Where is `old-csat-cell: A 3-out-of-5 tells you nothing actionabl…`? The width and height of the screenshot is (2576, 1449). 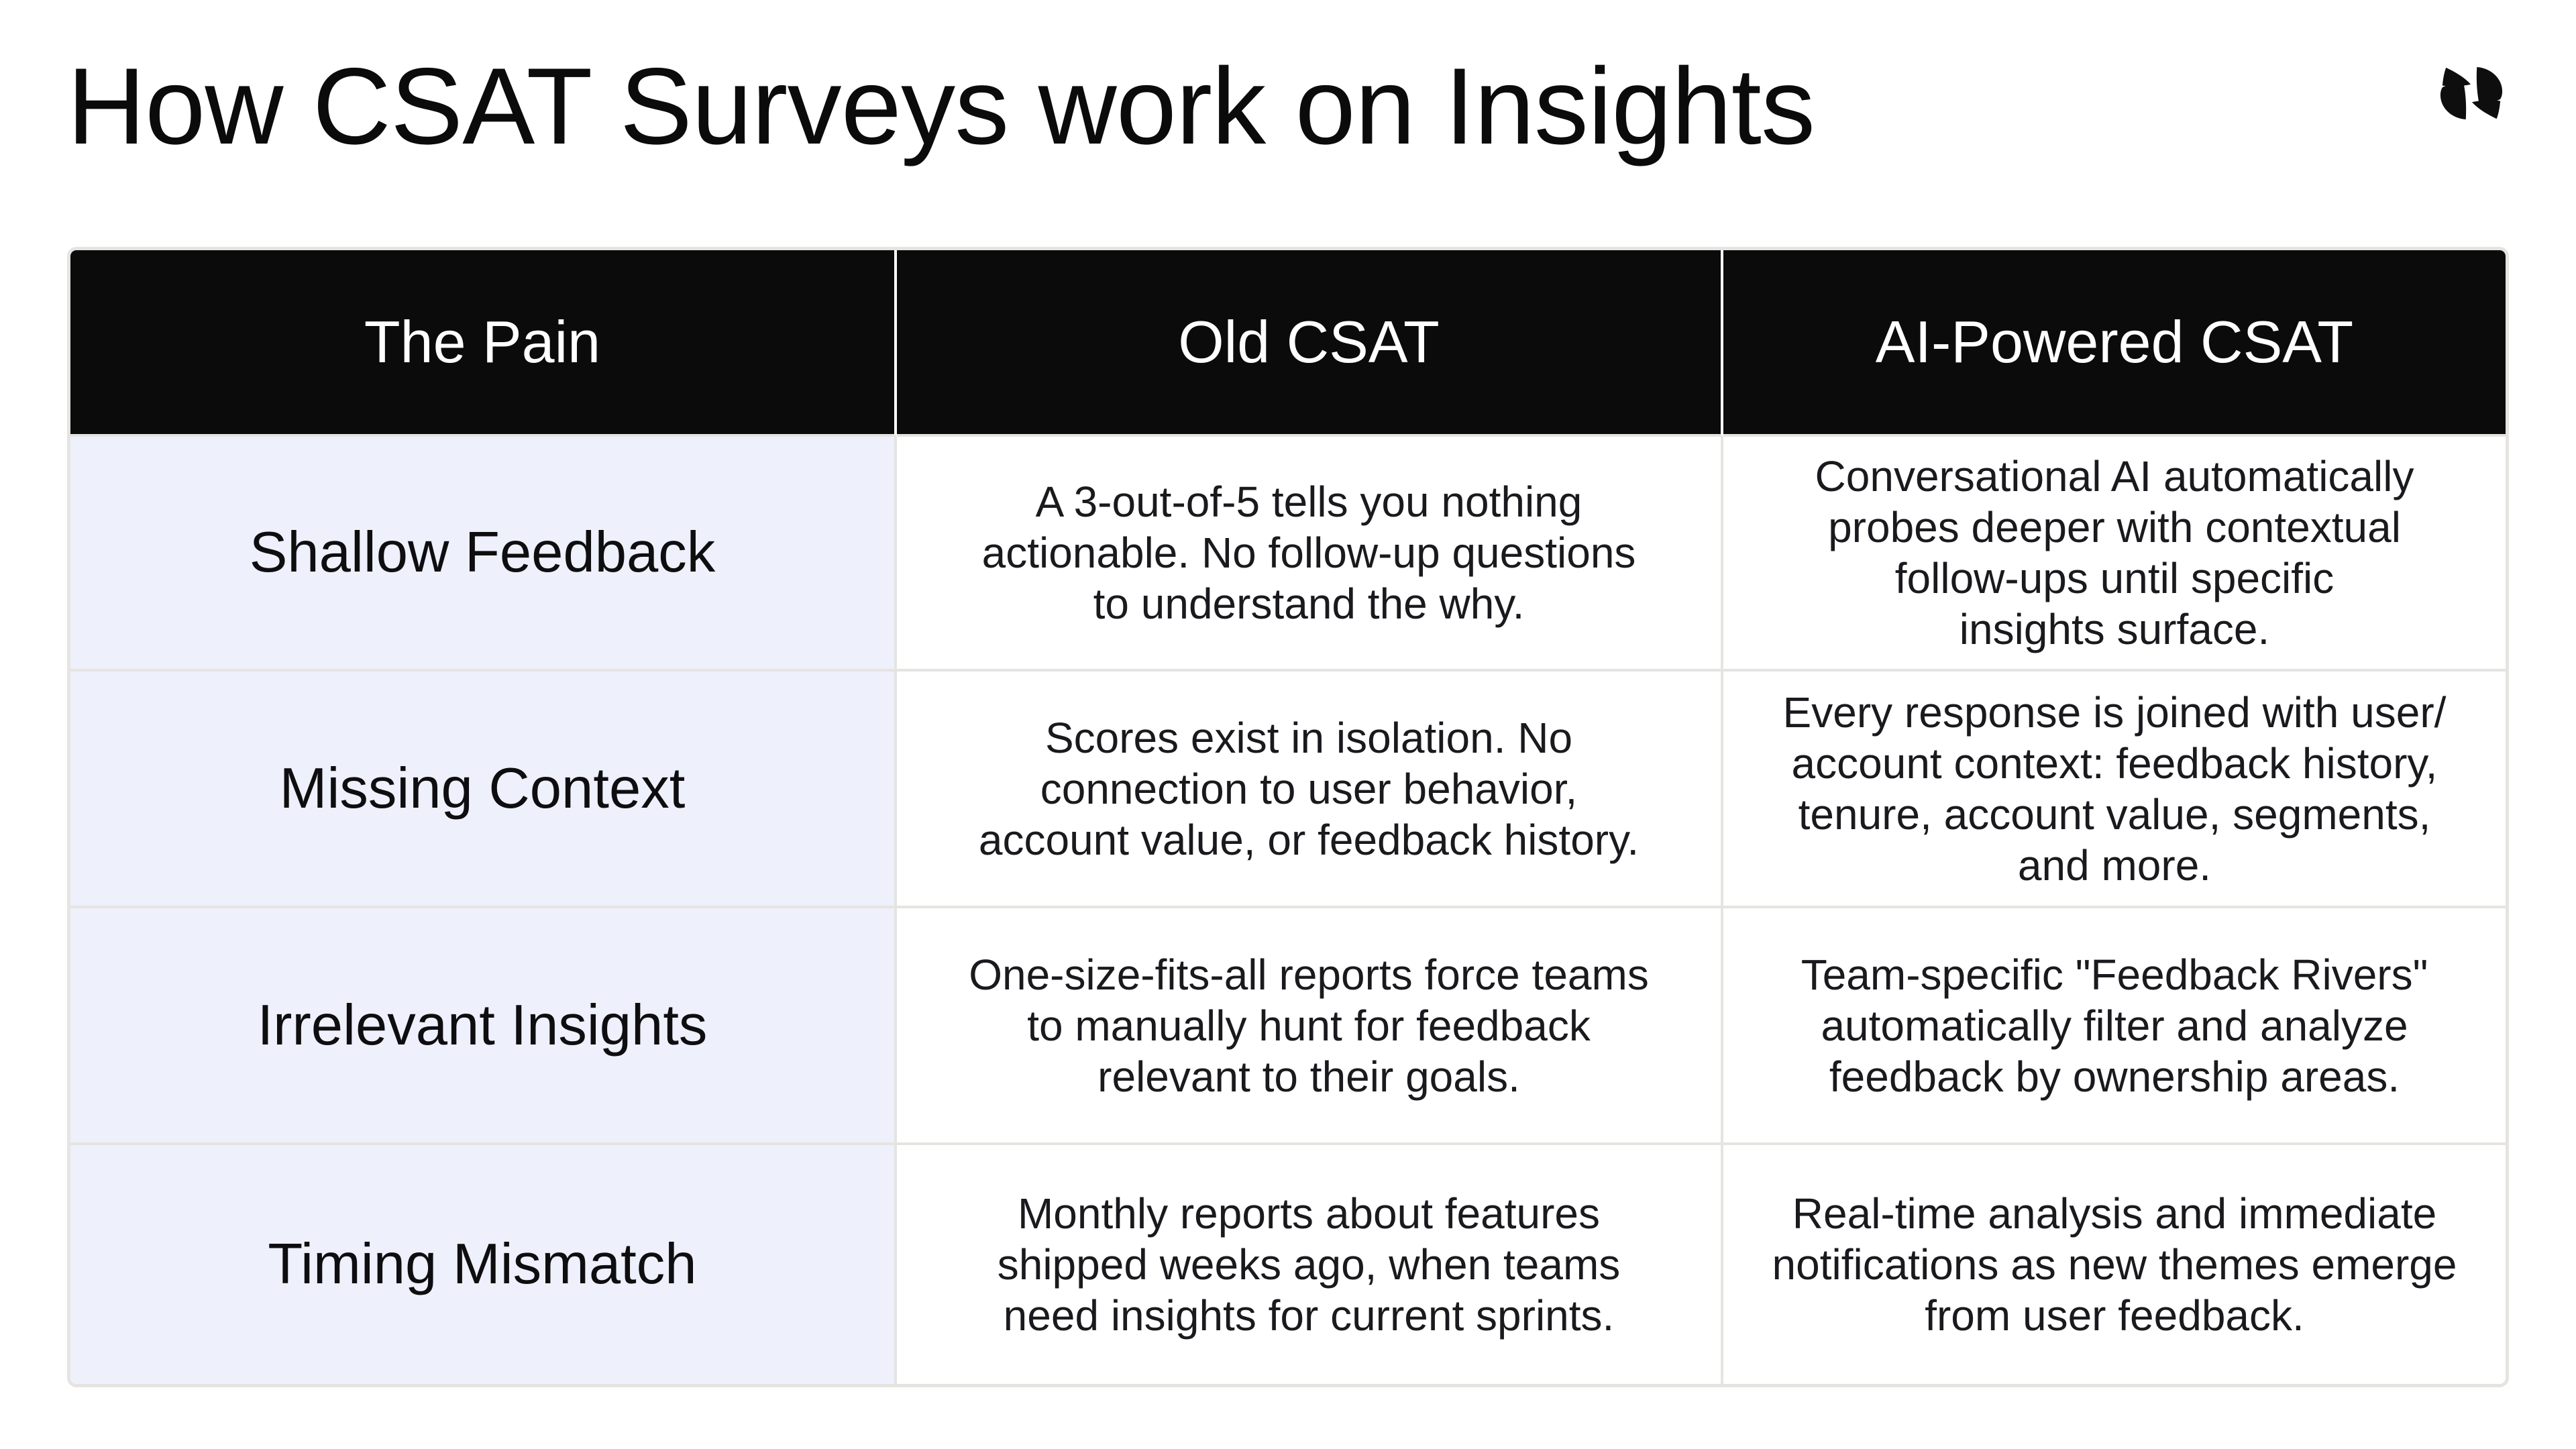
old-csat-cell: A 3-out-of-5 tells you nothing actionabl… is located at coordinates (1310, 554).